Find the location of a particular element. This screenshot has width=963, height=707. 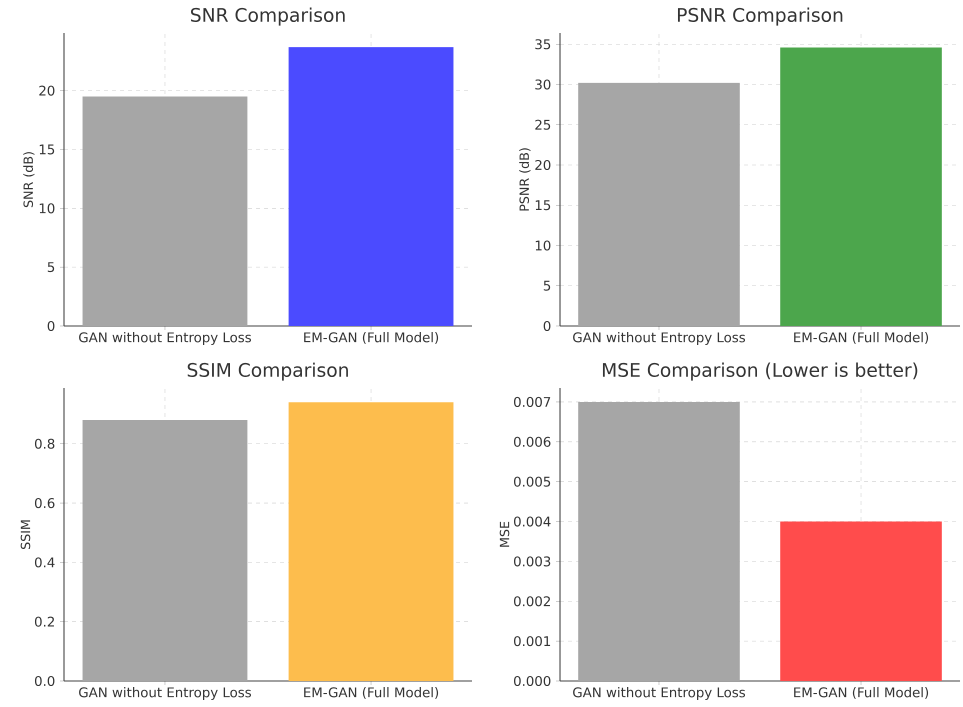

y-axis-title: MSE is located at coordinates (505, 534).